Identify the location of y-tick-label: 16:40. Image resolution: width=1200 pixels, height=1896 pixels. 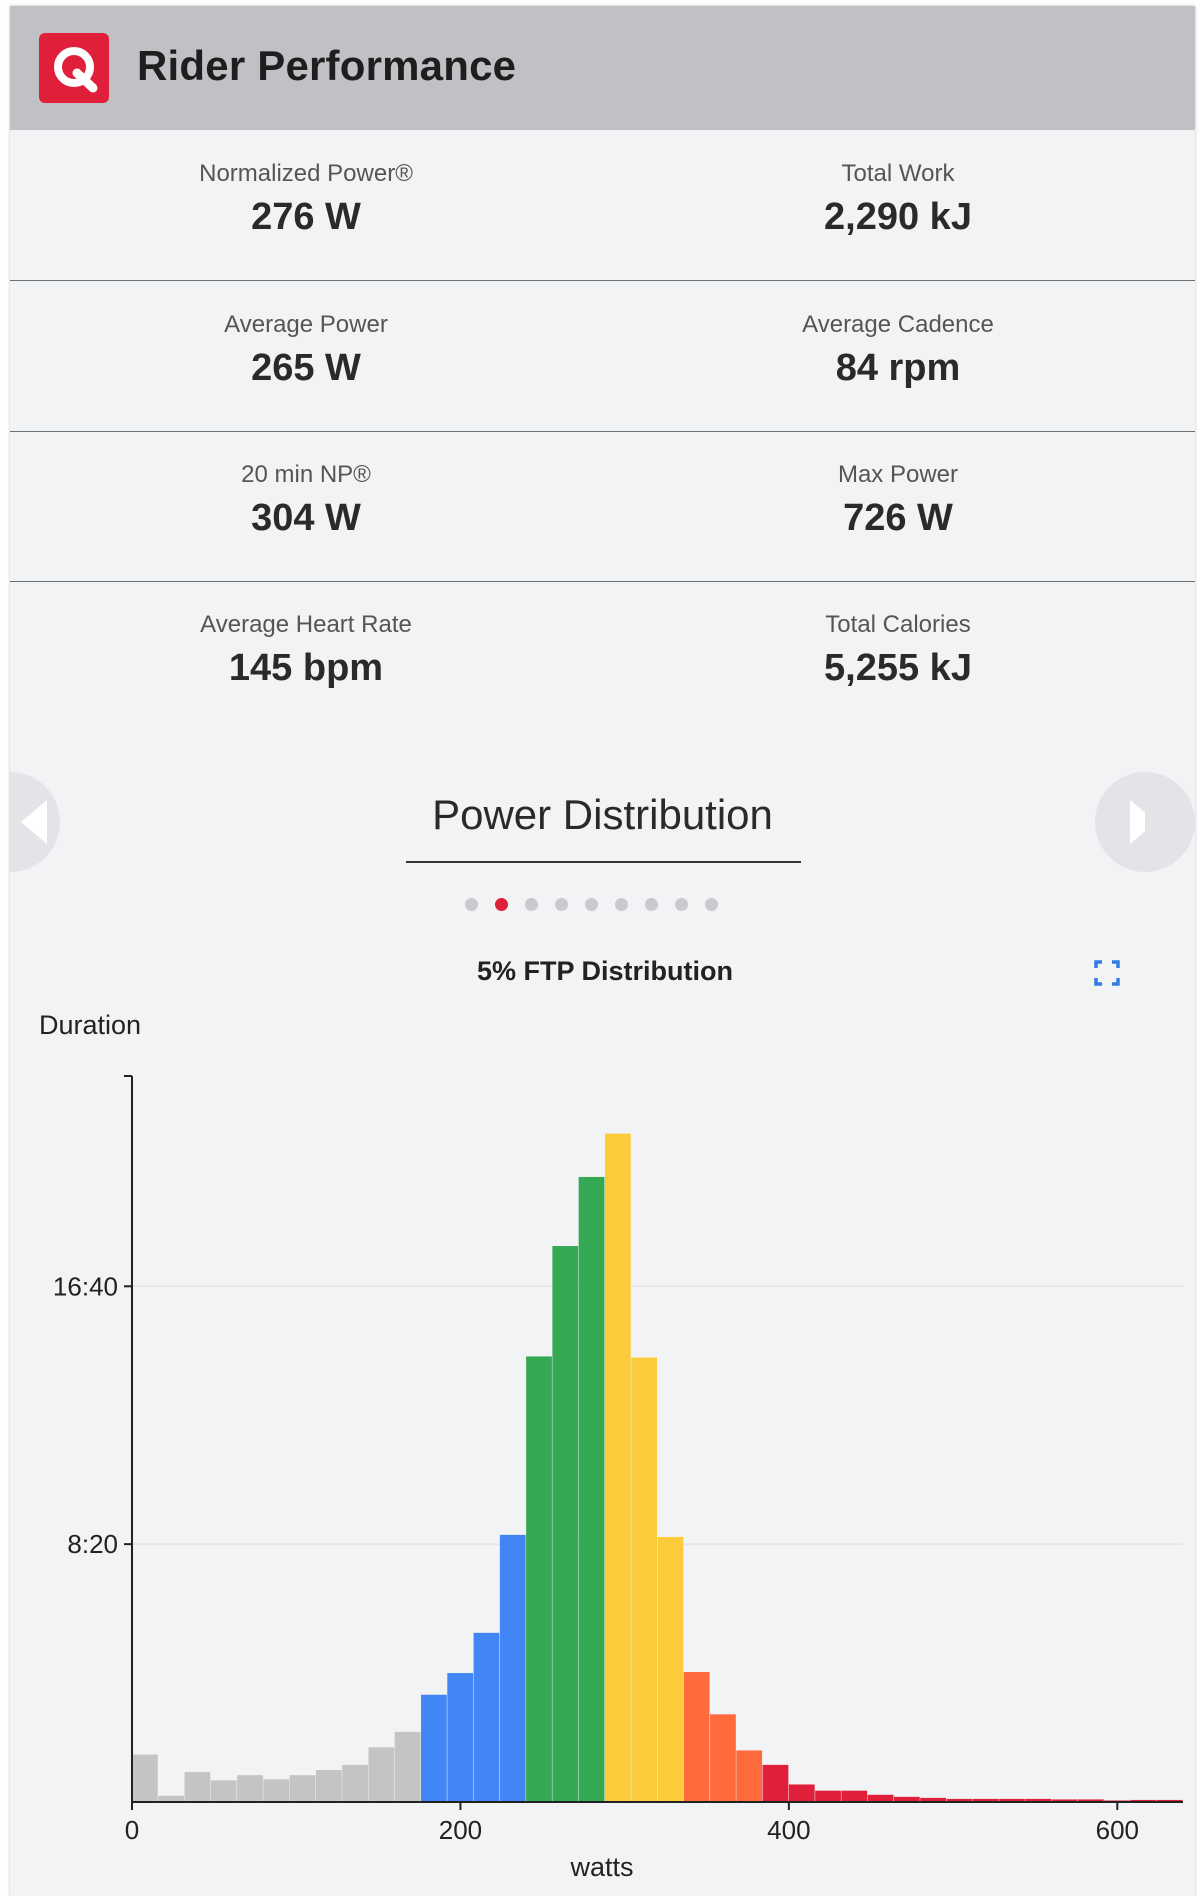
(85, 1286).